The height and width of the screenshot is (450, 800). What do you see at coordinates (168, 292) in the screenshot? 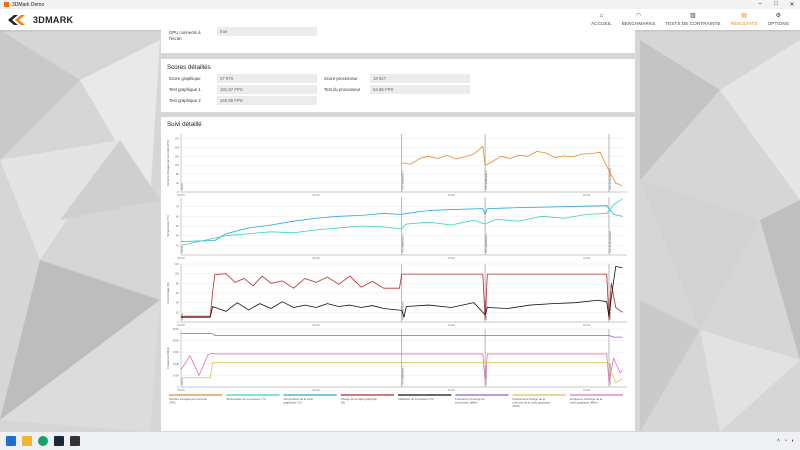
I see `y-axis-label: Pourcentage (%)` at bounding box center [168, 292].